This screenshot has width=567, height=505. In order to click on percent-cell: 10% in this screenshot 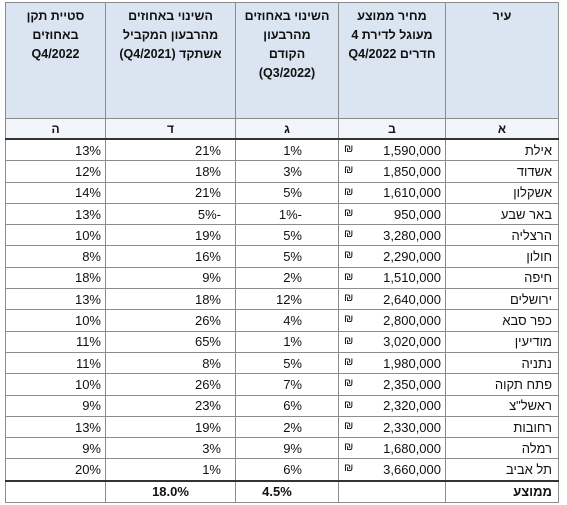, I will do `click(55, 320)`.